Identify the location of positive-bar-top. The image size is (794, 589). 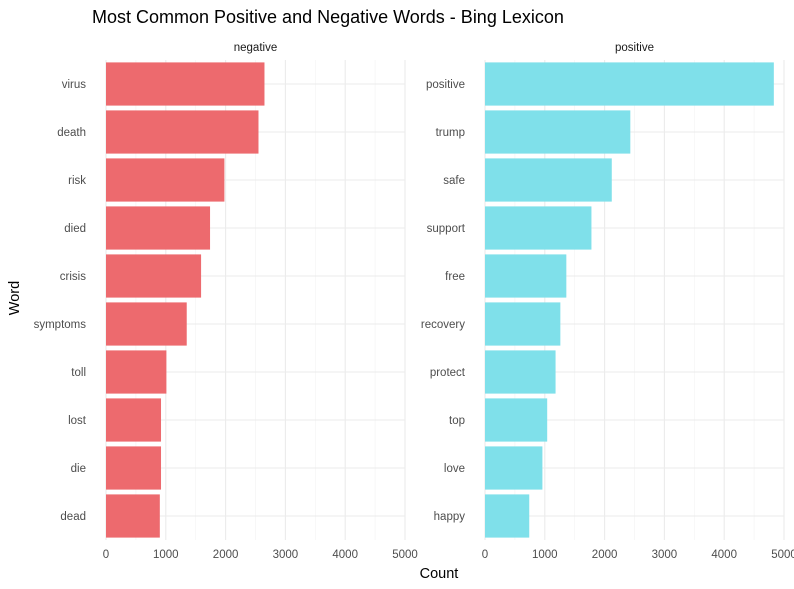
(516, 420).